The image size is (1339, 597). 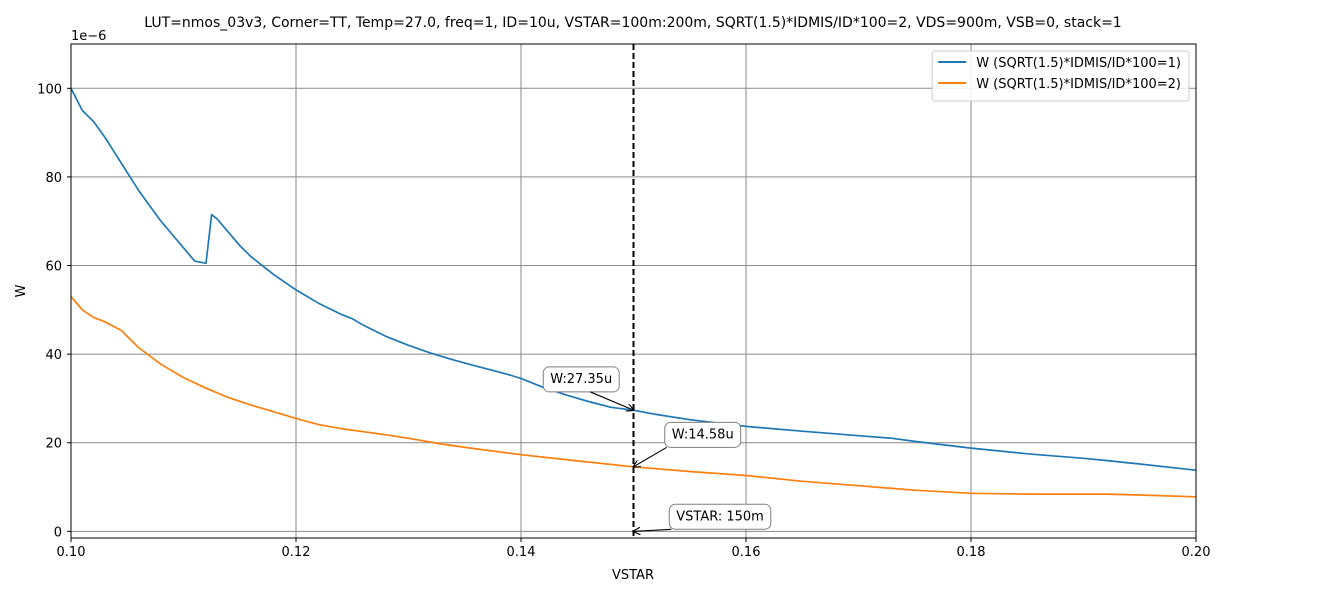 What do you see at coordinates (21, 290) in the screenshot?
I see `y-axis-label: W` at bounding box center [21, 290].